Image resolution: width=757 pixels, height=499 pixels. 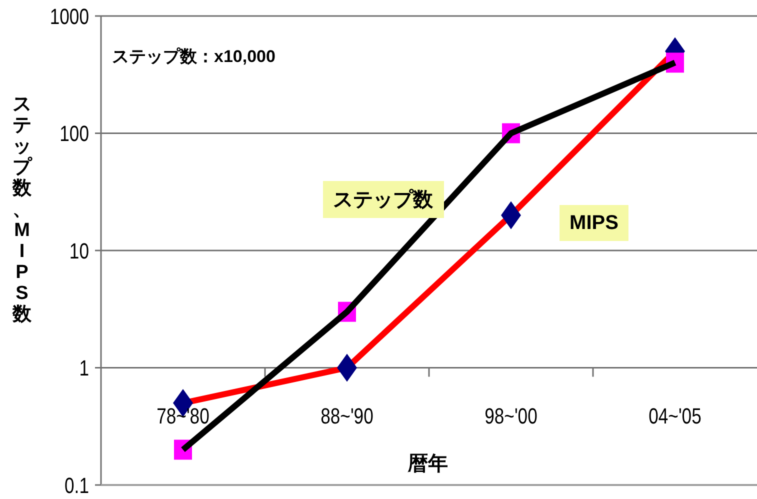 I want to click on y-tick-label: 1, so click(x=84, y=369).